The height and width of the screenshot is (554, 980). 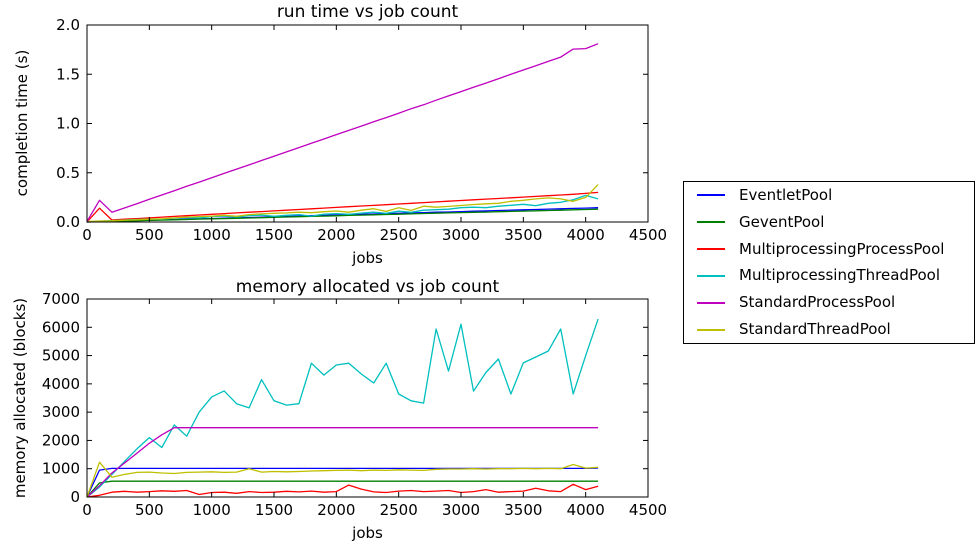 I want to click on y-tick-label: 7000, so click(x=61, y=299).